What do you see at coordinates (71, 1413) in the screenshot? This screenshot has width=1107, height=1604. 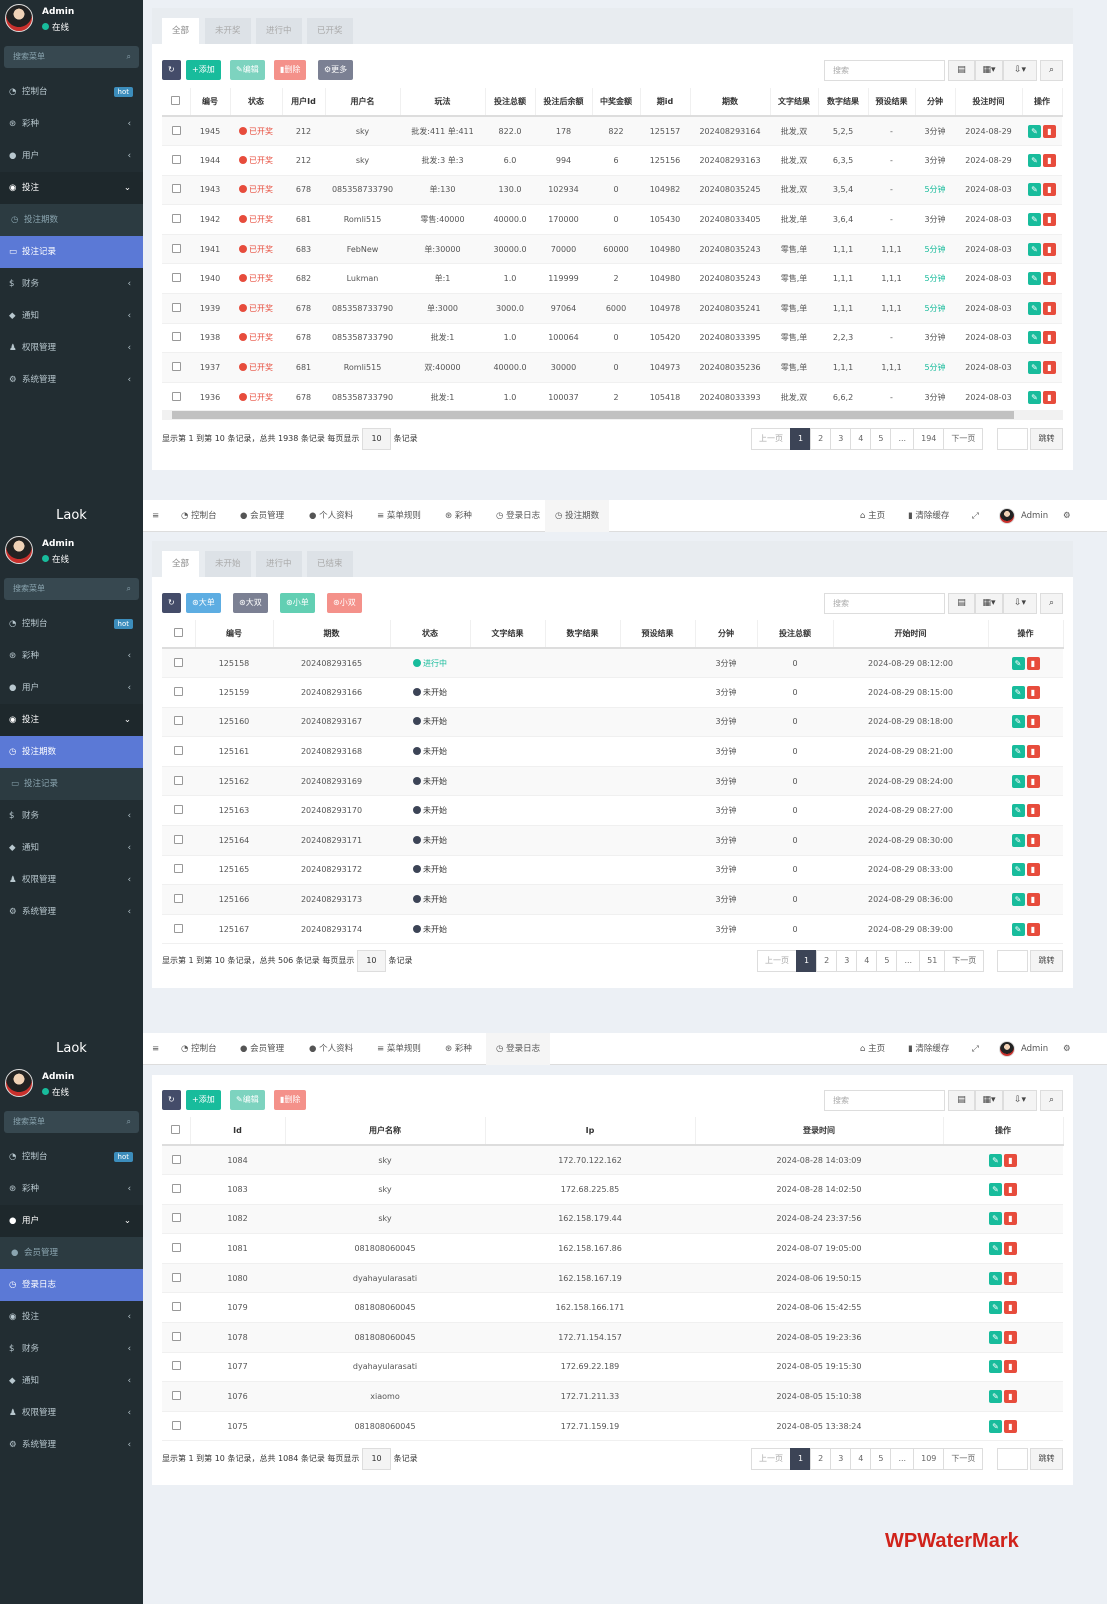 I see `sidebar-item-8: ♟ 权限管理 ‹` at bounding box center [71, 1413].